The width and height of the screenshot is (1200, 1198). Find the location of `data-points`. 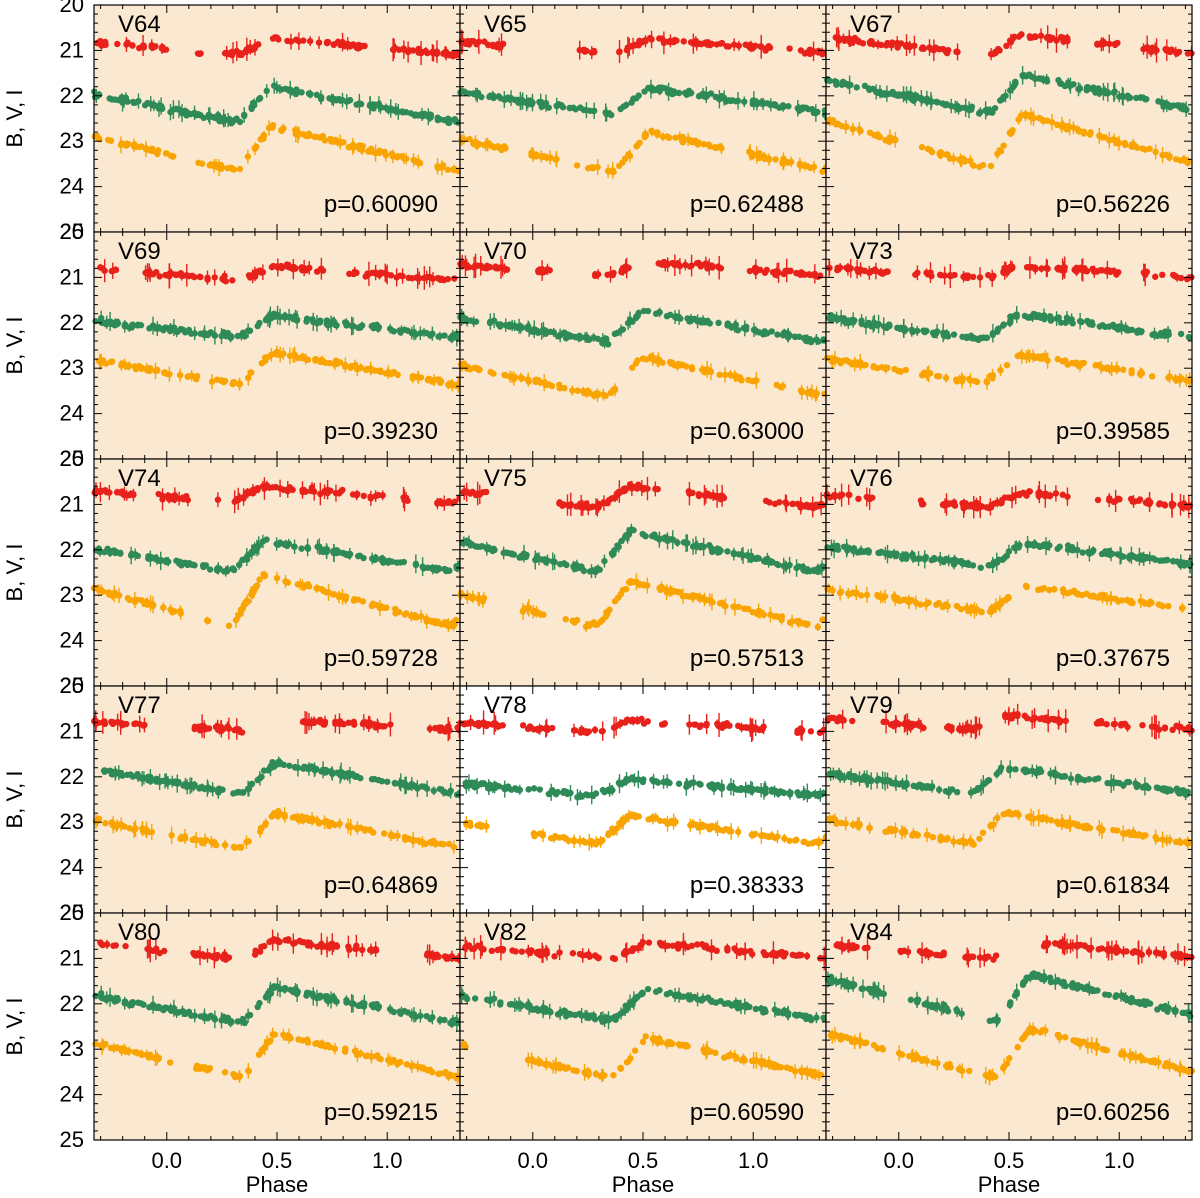

data-points is located at coordinates (277, 325).